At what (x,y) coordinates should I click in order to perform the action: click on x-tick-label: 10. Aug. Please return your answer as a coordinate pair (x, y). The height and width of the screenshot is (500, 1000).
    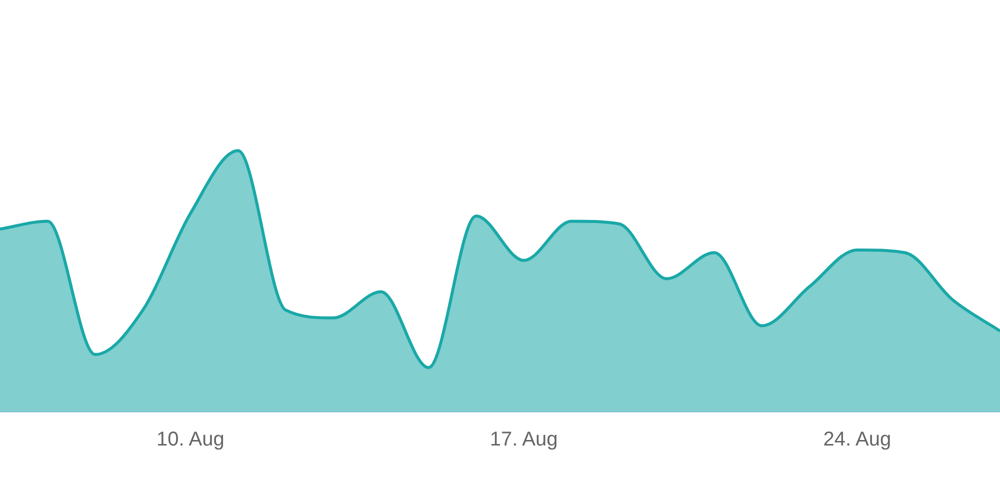
    Looking at the image, I should click on (190, 439).